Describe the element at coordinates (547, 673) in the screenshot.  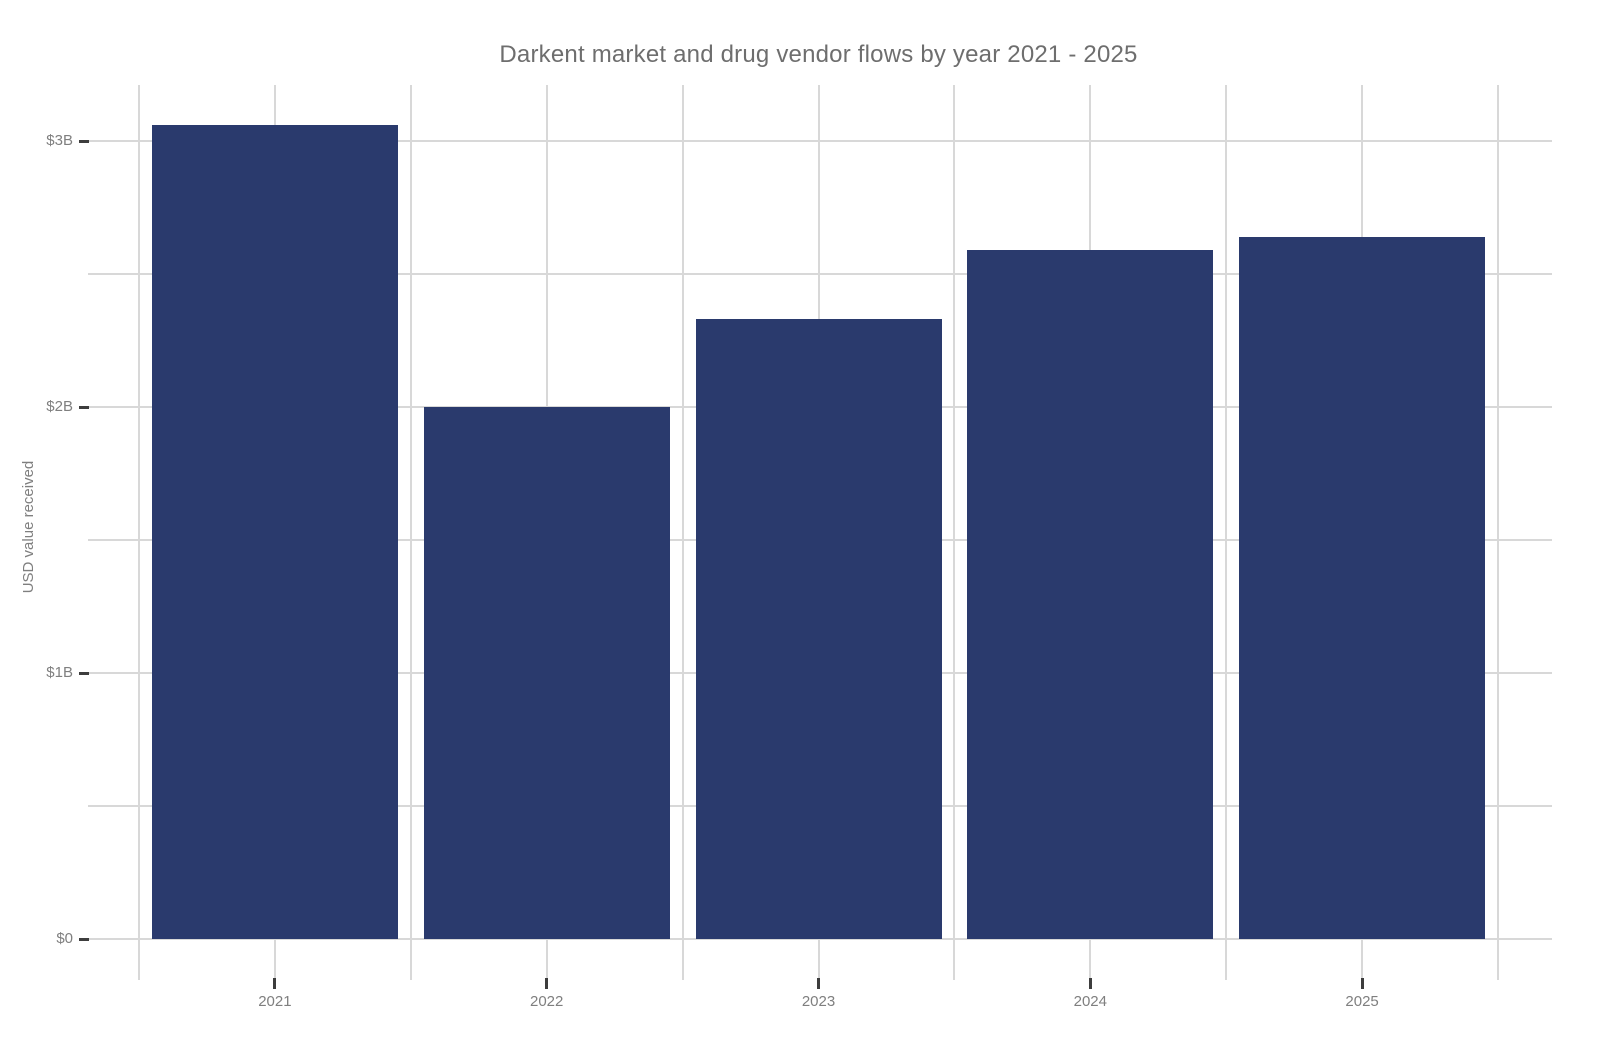
I see `bar-2022` at that location.